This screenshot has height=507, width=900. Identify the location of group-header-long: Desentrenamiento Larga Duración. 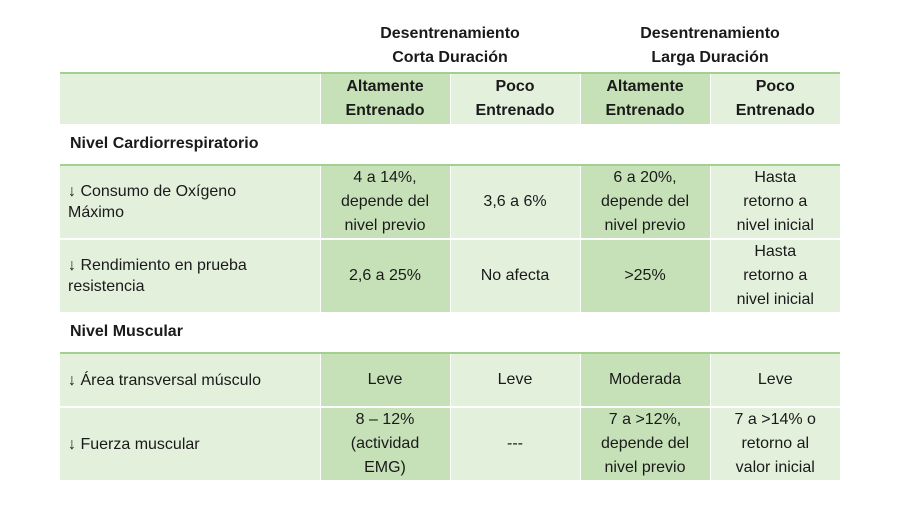
(710, 46).